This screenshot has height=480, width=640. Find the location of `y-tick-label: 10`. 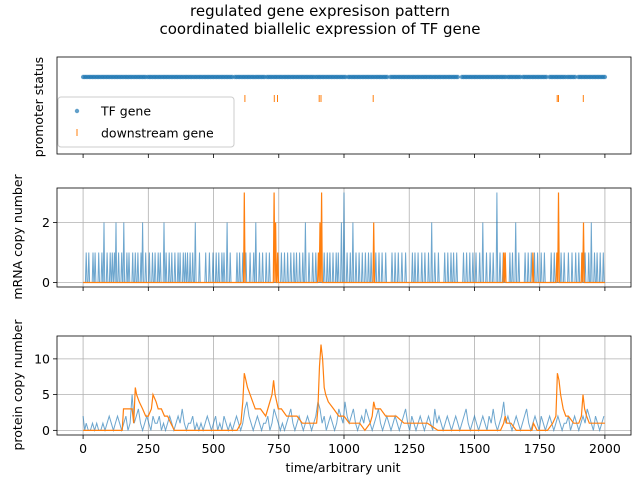

y-tick-label: 10 is located at coordinates (42, 358).